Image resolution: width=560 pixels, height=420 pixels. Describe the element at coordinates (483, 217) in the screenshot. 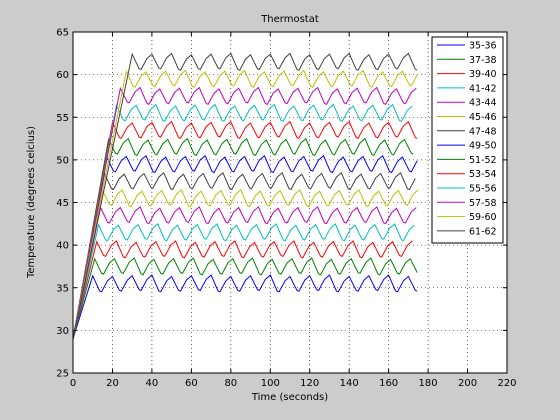

I see `legend-label: 59-60` at that location.